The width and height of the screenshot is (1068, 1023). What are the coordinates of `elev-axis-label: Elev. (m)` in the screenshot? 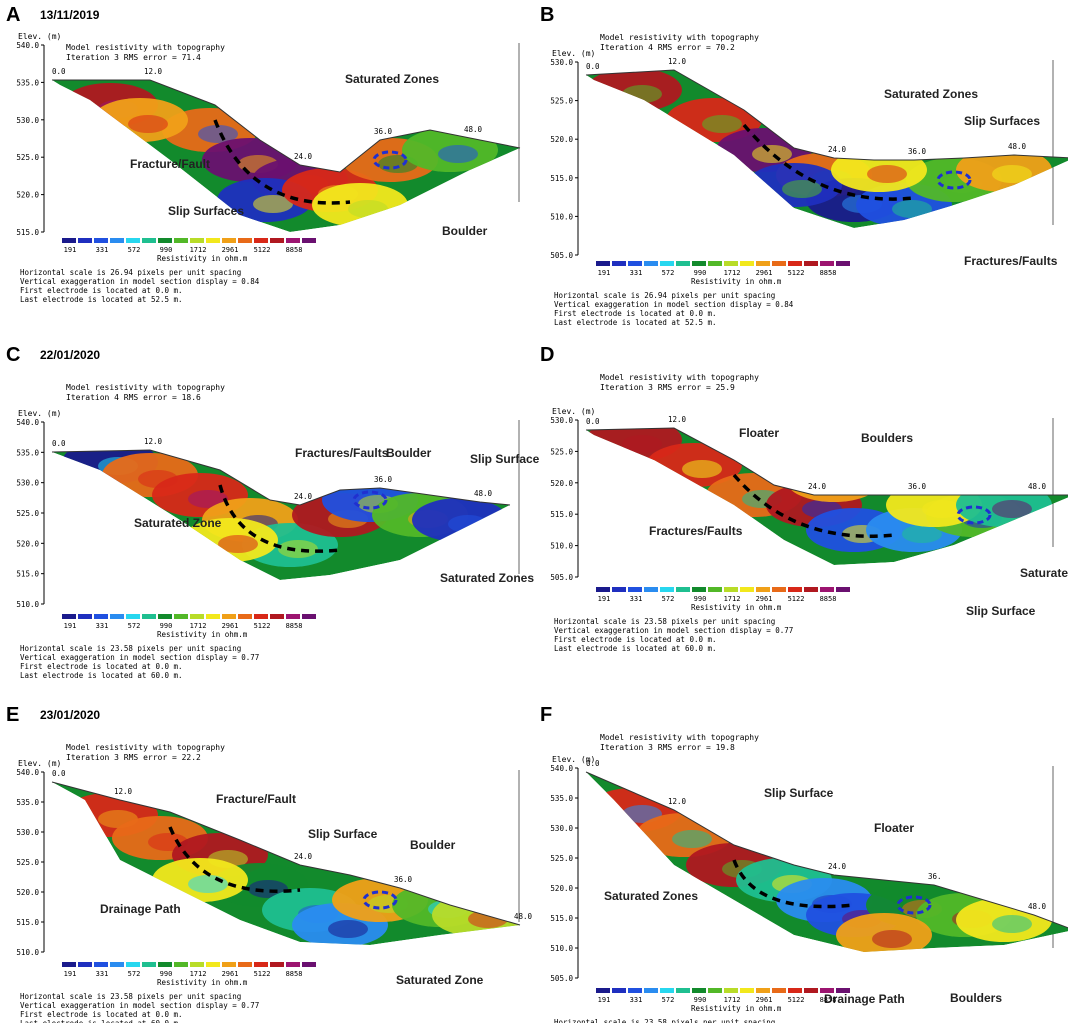 It's located at (573, 759).